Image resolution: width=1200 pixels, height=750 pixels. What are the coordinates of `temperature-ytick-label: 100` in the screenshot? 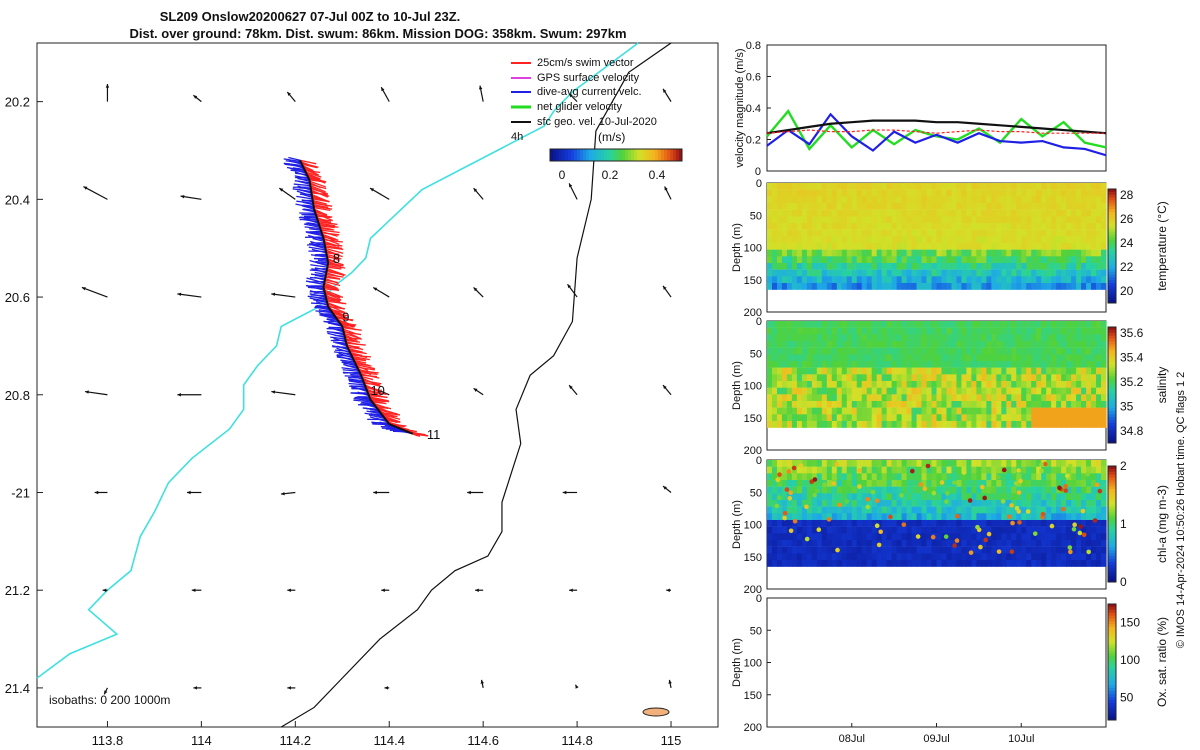 It's located at (753, 249).